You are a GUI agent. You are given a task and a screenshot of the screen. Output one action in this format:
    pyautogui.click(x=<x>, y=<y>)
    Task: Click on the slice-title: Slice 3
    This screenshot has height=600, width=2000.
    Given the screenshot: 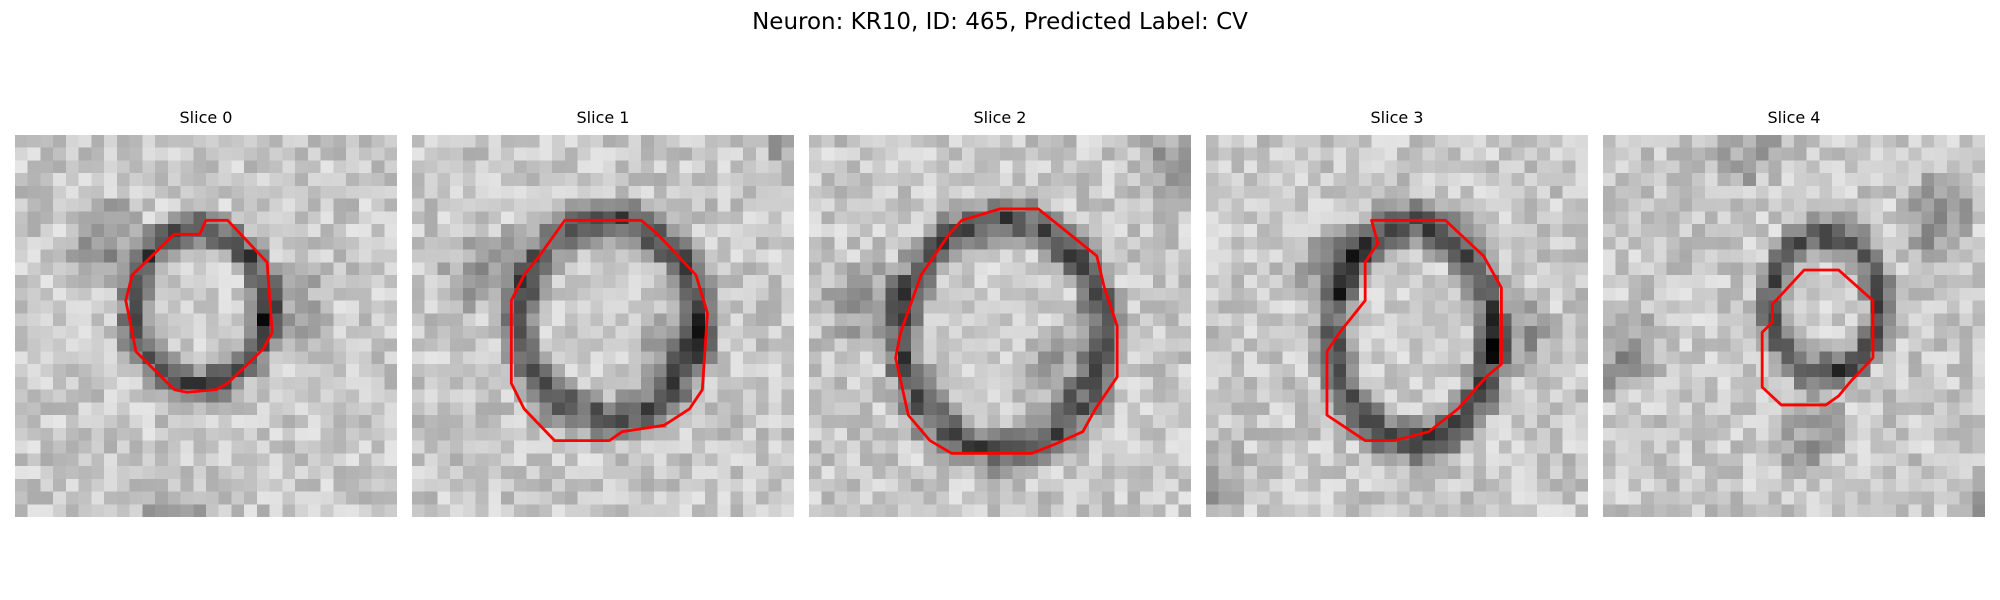 What is the action you would take?
    pyautogui.click(x=1397, y=117)
    